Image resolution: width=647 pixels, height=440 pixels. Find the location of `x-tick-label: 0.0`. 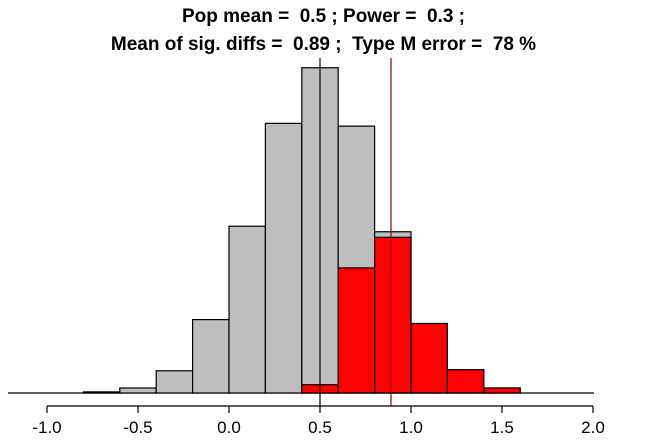

x-tick-label: 0.0 is located at coordinates (229, 427).